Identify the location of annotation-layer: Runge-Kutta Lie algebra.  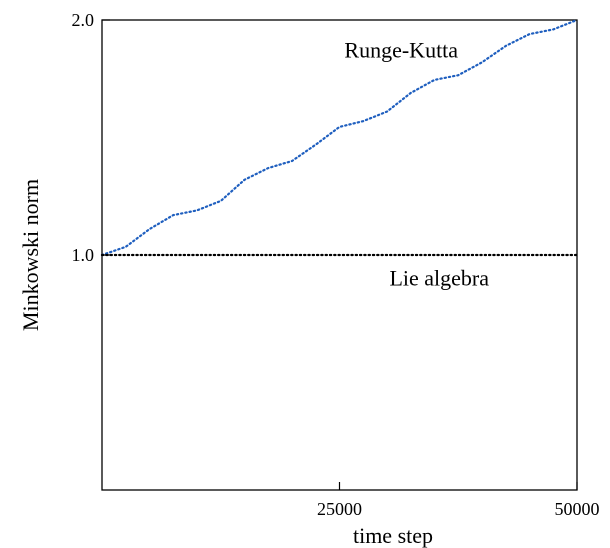
(416, 164).